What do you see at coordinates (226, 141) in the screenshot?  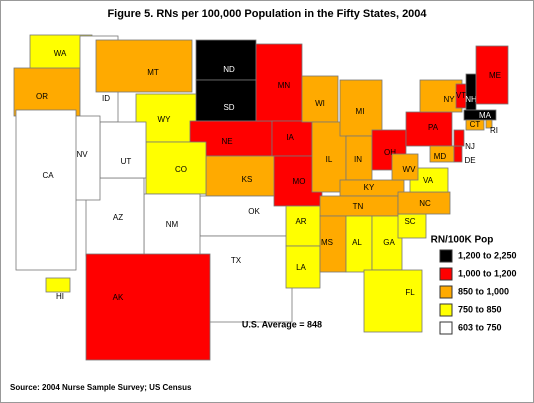 I see `state-label: NE` at bounding box center [226, 141].